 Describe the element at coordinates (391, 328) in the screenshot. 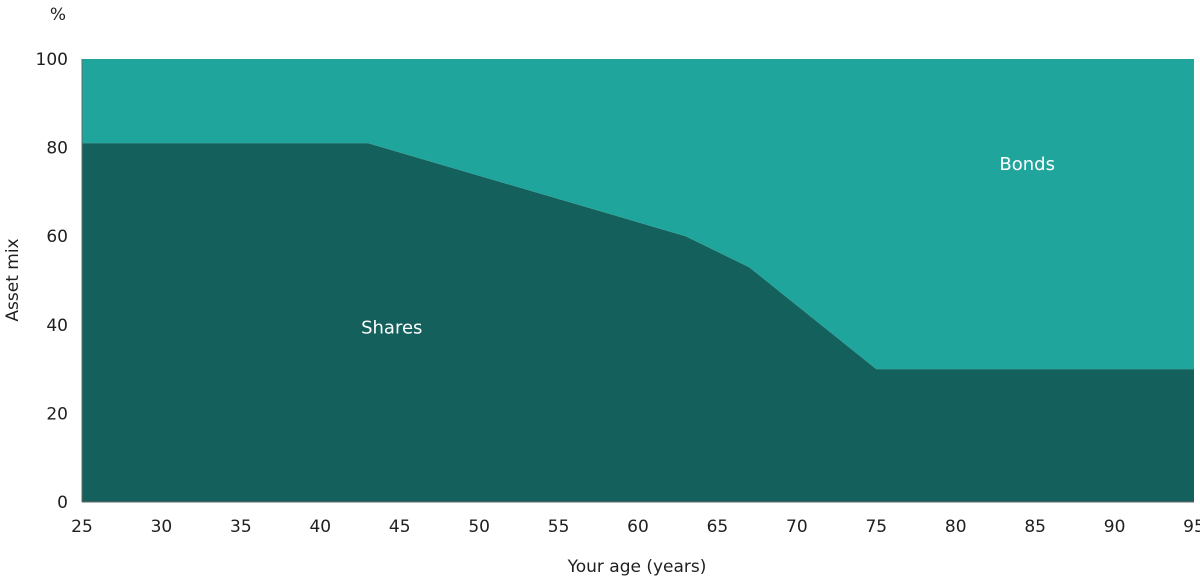

I see `series-label-shares: Shares` at that location.